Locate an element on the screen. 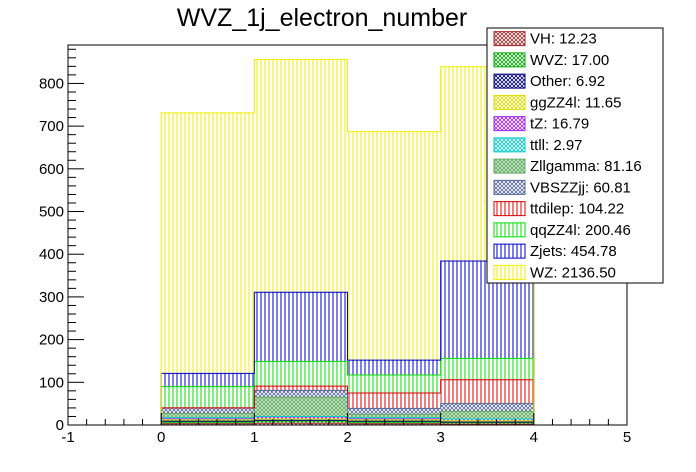 The image size is (696, 472). legend-box is located at coordinates (575, 155).